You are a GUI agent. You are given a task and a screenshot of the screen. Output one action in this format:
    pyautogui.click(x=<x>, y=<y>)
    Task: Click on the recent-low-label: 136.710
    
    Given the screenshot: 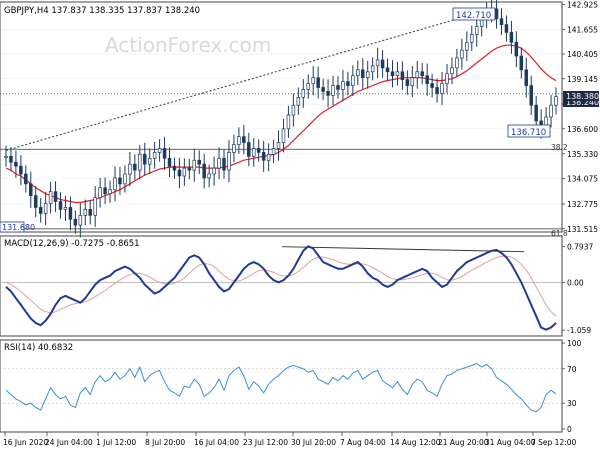 What is the action you would take?
    pyautogui.click(x=528, y=133)
    